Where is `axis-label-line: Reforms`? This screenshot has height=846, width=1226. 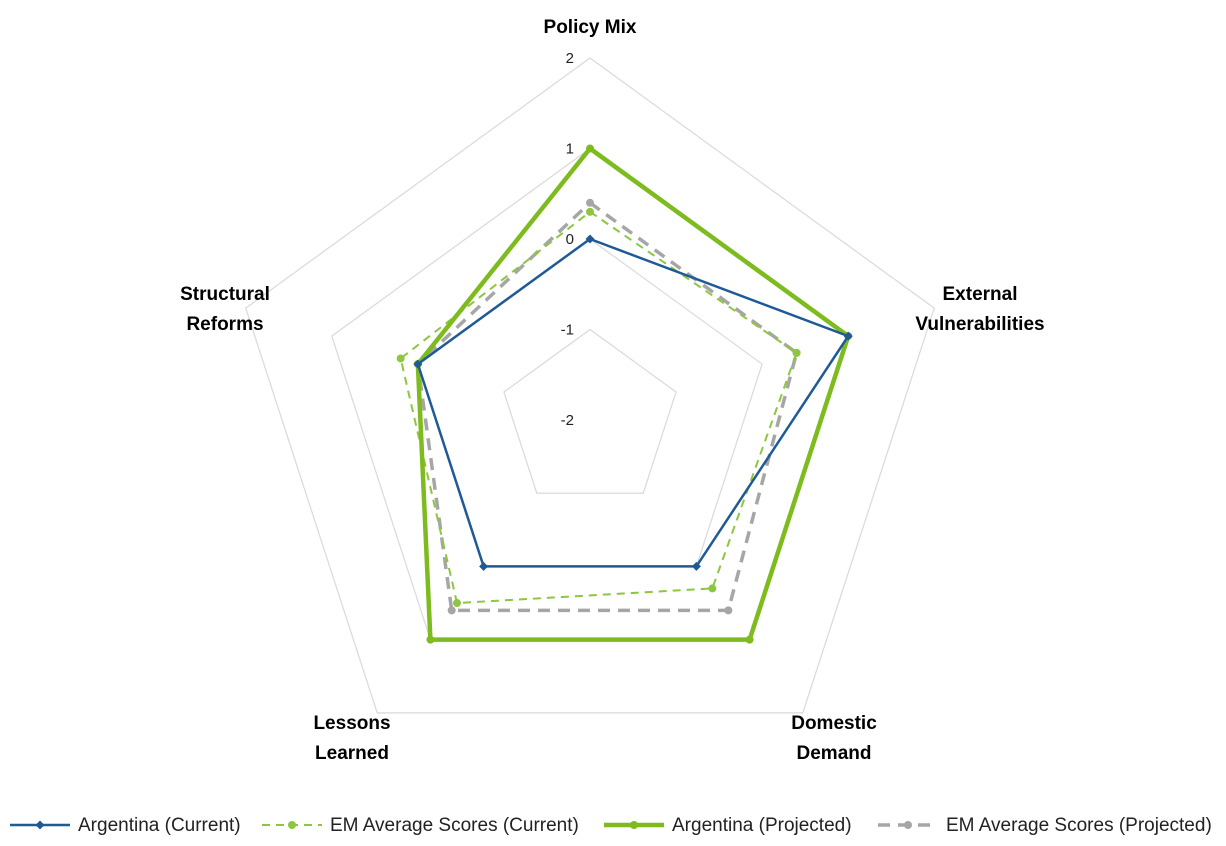 axis-label-line: Reforms is located at coordinates (224, 324).